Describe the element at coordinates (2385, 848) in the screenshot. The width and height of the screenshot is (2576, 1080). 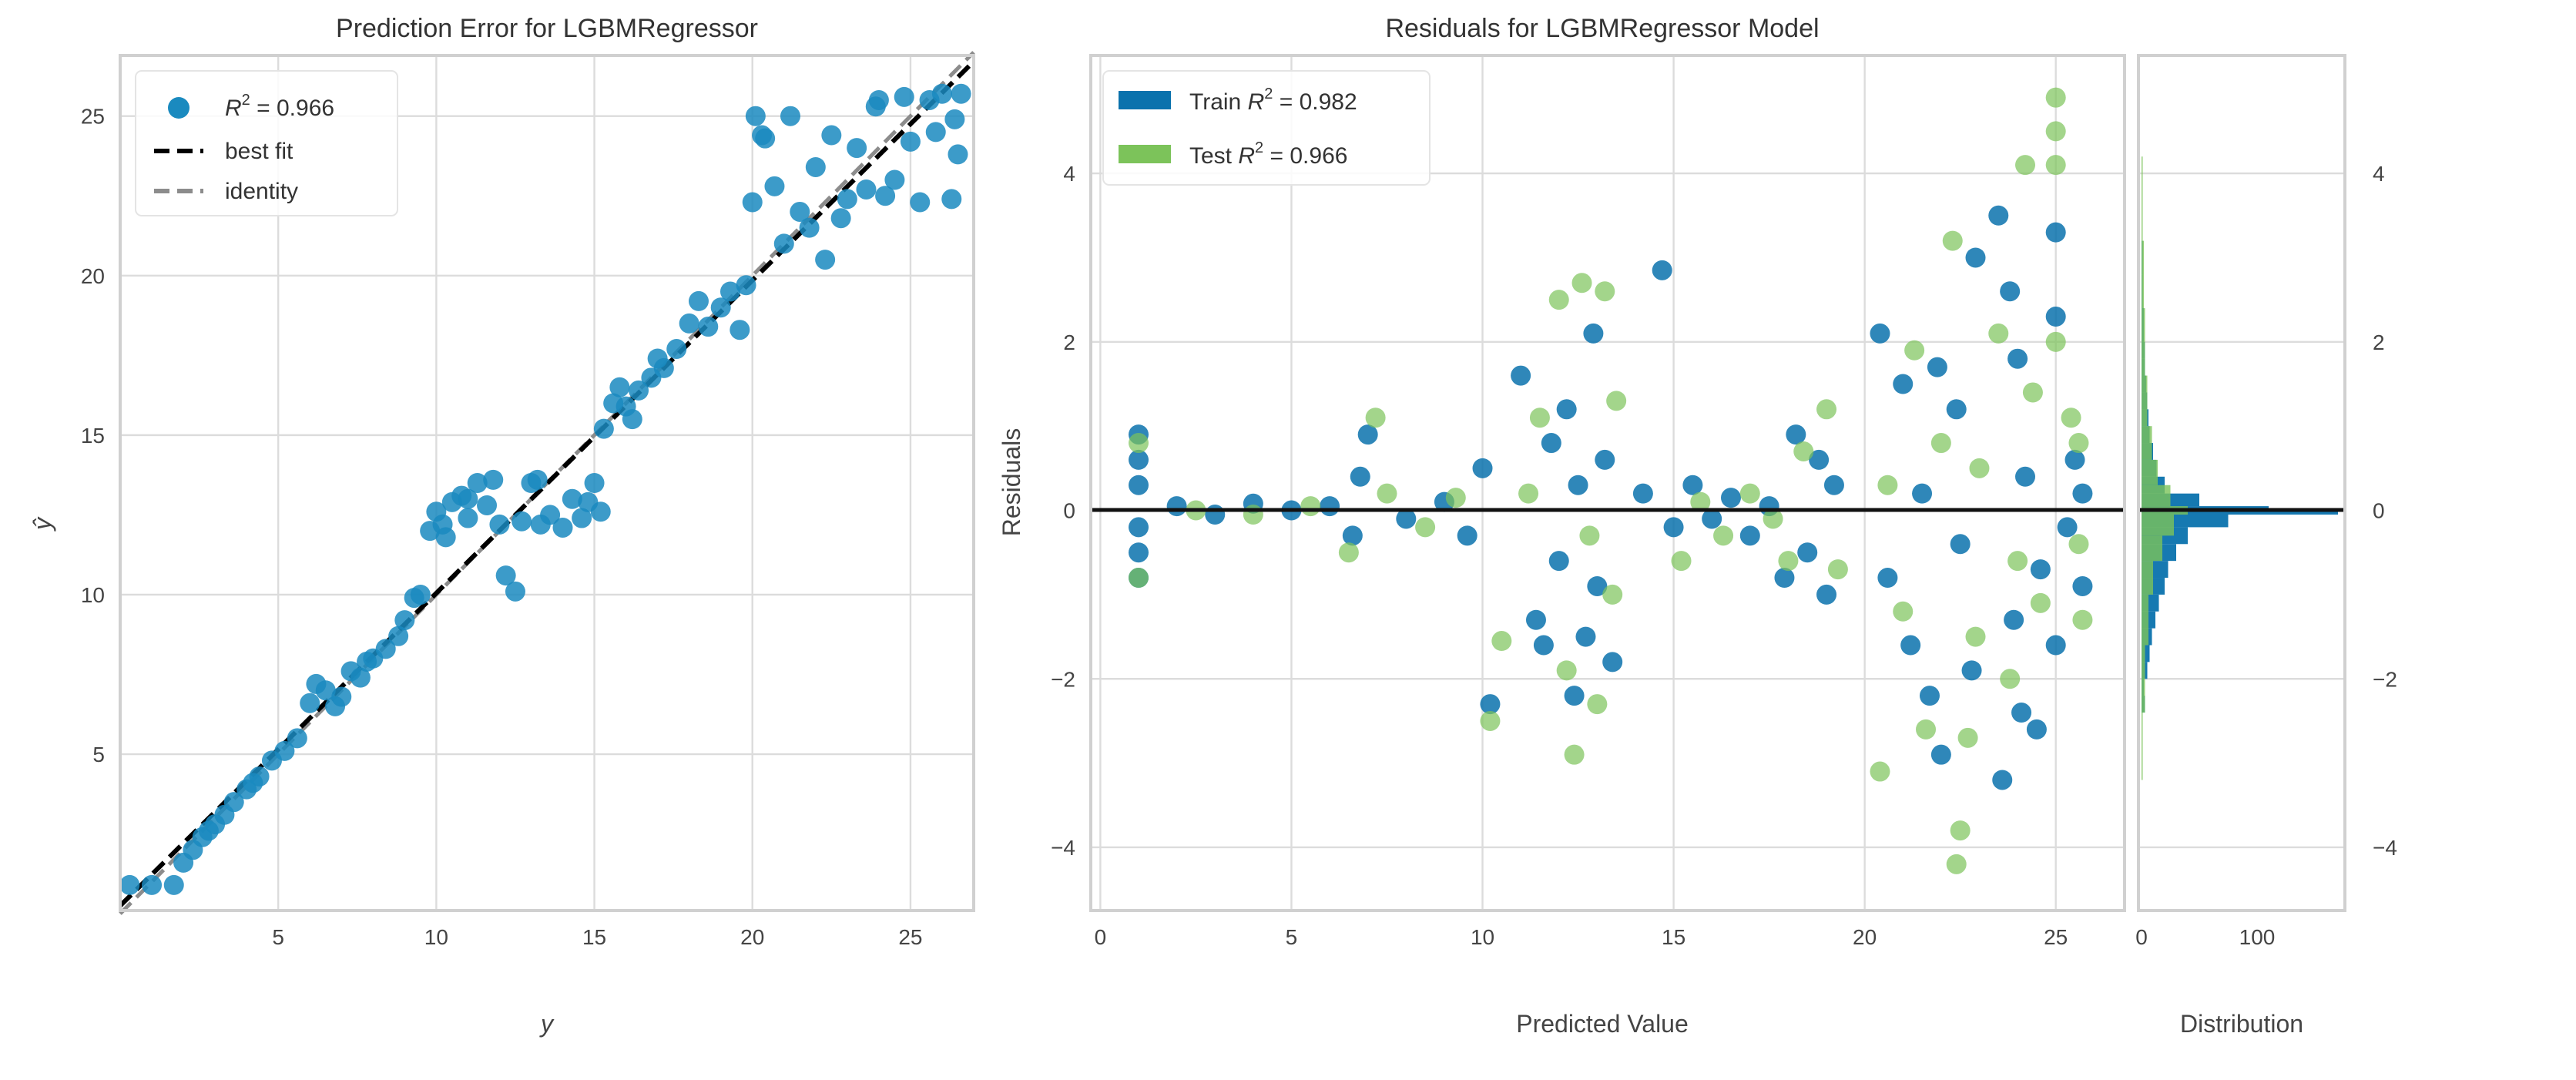
I see `y-tick-label: −4` at that location.